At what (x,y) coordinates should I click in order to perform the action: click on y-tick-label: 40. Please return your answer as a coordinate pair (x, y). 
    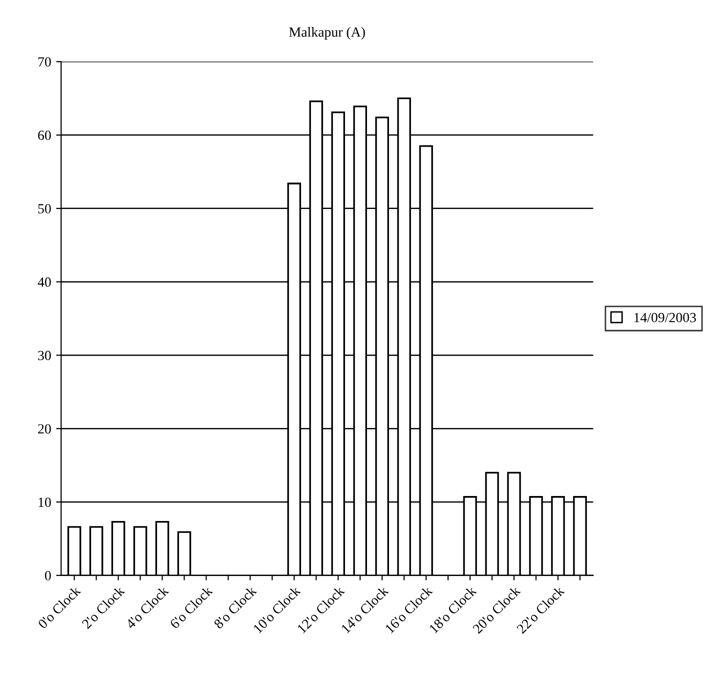
    Looking at the image, I should click on (44, 282).